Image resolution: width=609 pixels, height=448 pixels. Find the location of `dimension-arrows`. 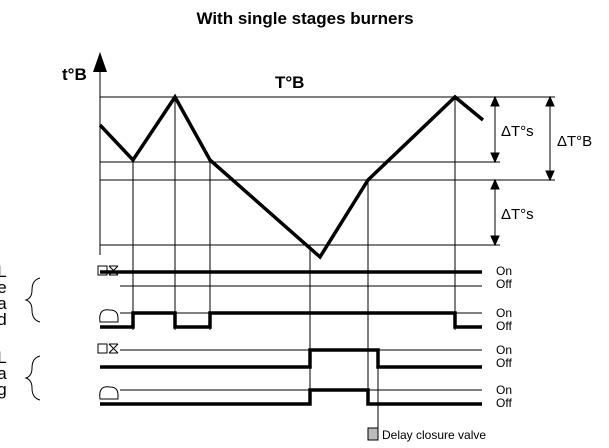

dimension-arrows is located at coordinates (522, 171).